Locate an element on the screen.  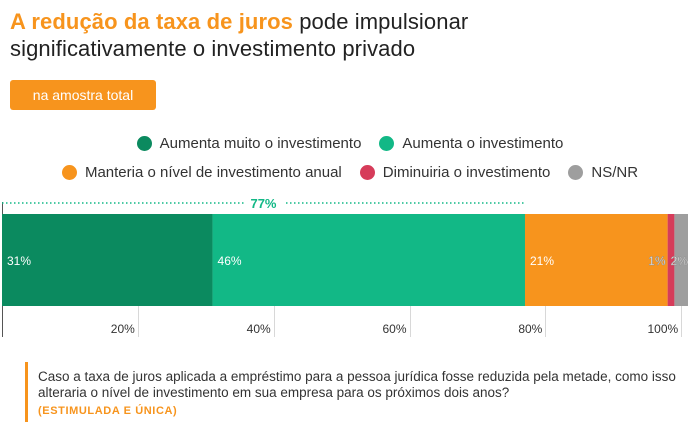
data-label-5: 2% is located at coordinates (680, 261).